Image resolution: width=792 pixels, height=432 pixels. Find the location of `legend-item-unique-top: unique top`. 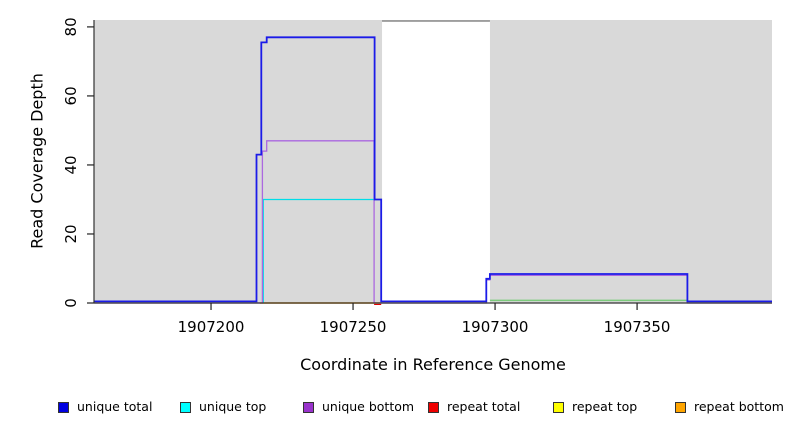

legend-item-unique-top: unique top is located at coordinates (223, 407).